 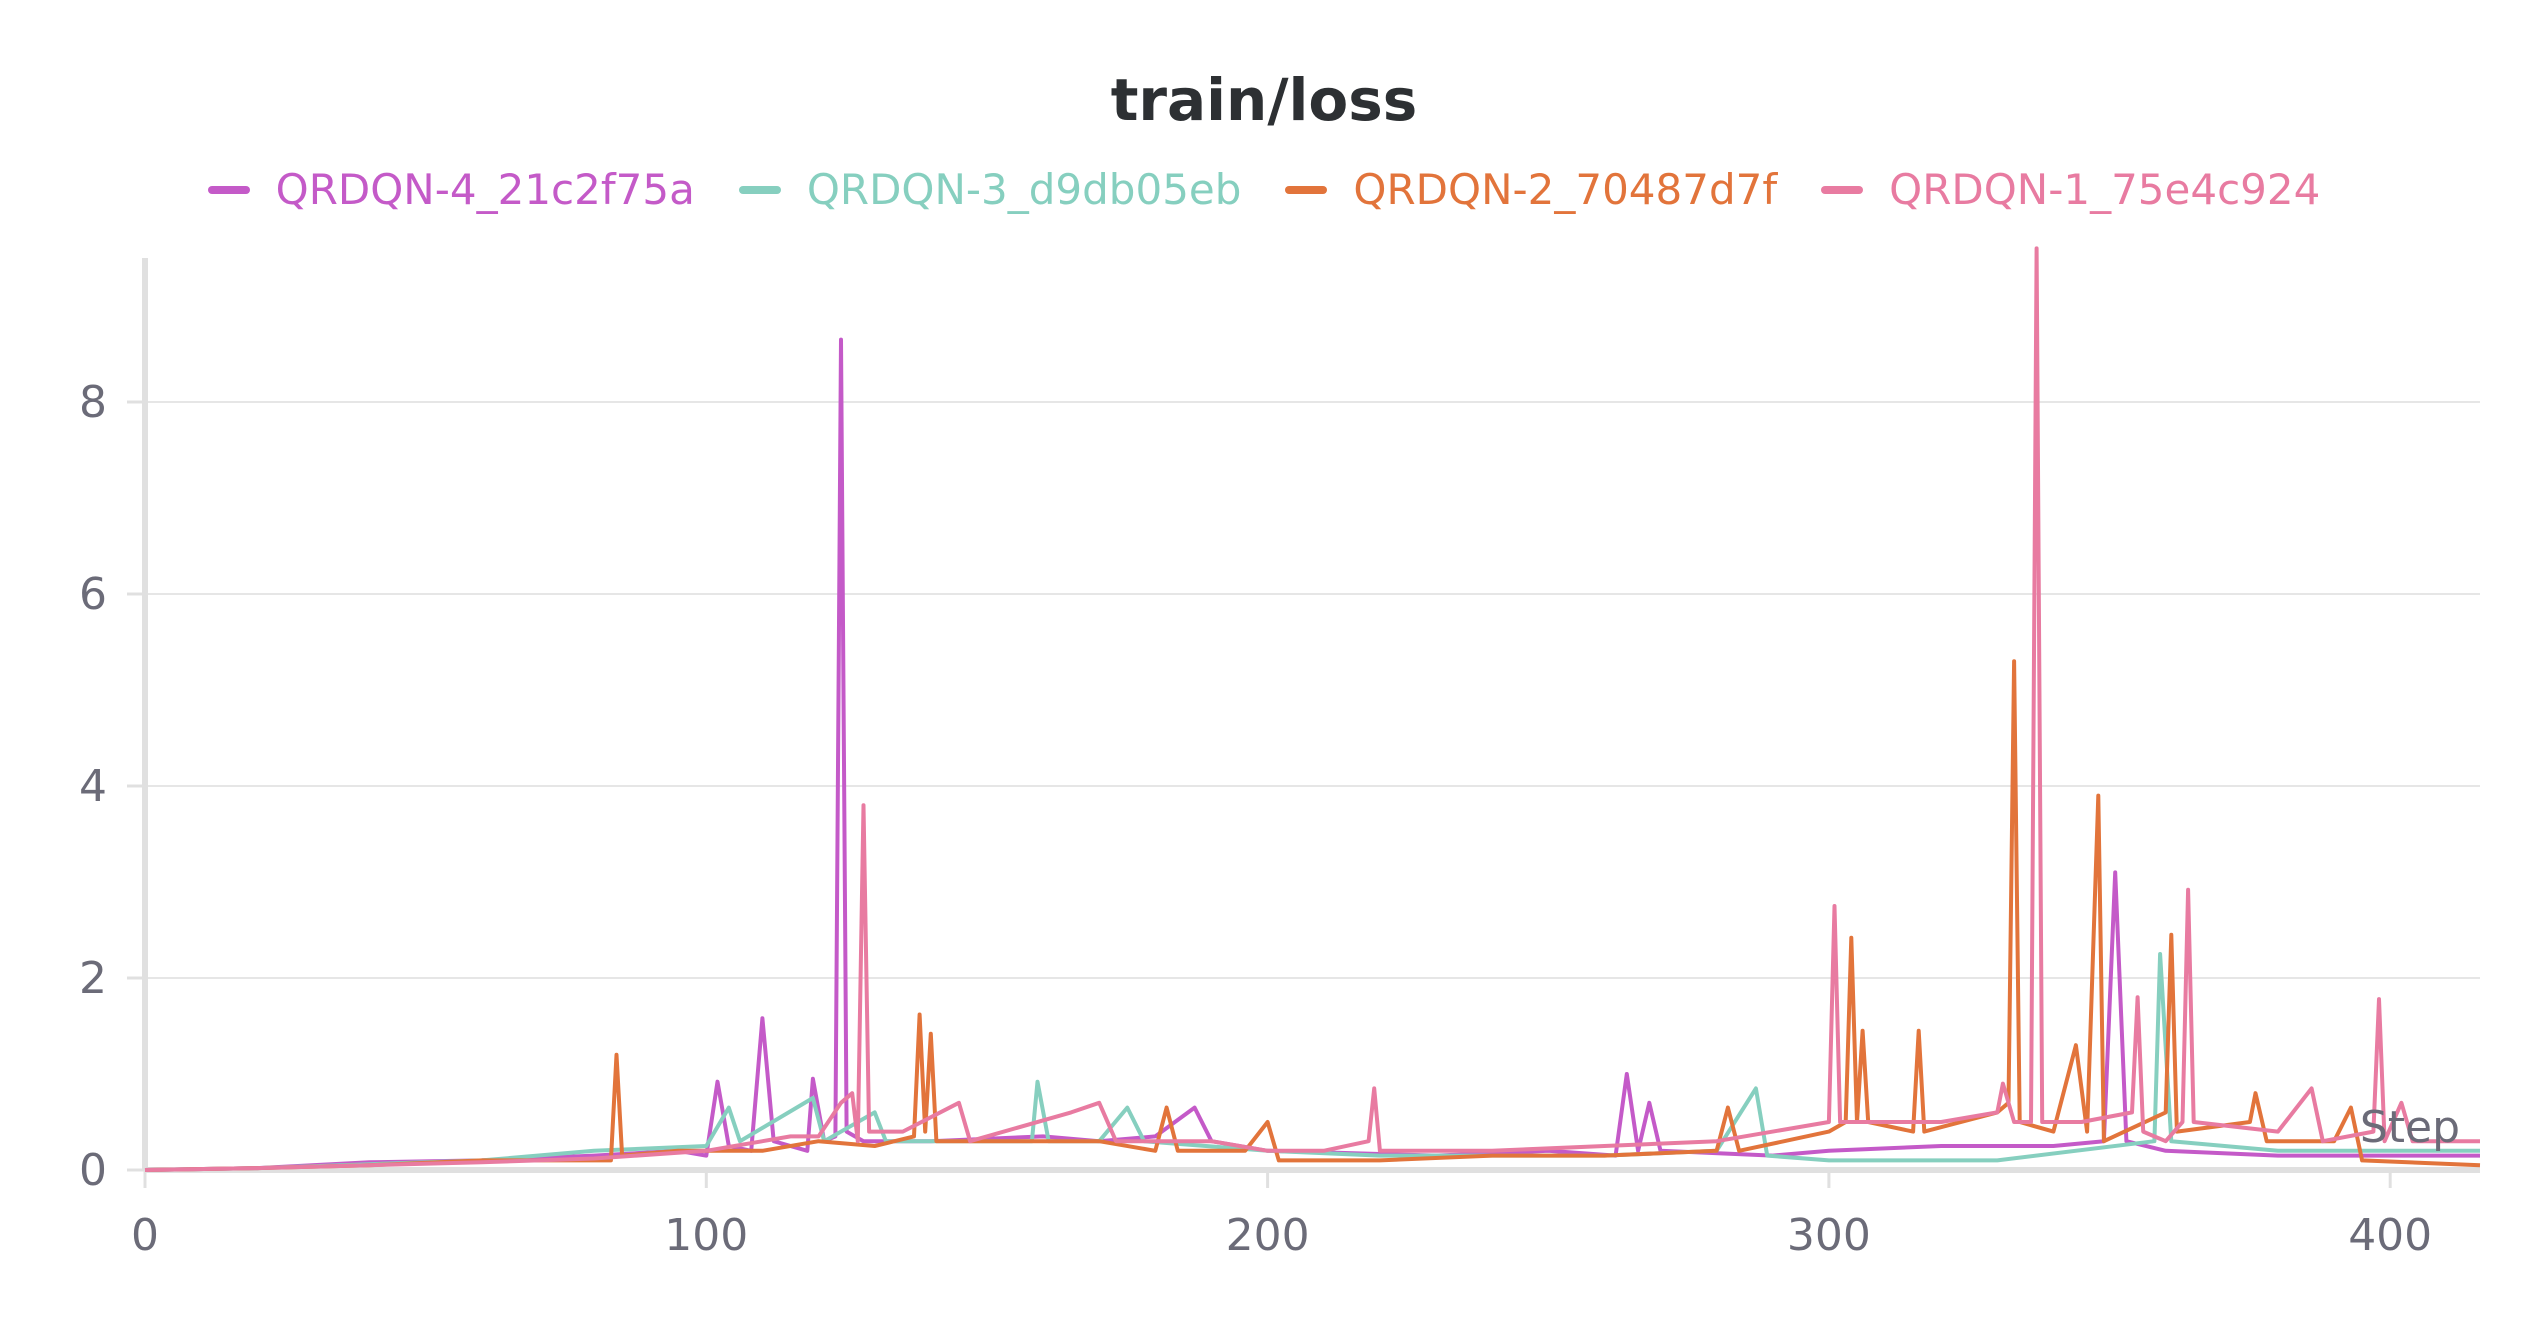 What do you see at coordinates (2410, 1127) in the screenshot?
I see `x-axis-label: Step` at bounding box center [2410, 1127].